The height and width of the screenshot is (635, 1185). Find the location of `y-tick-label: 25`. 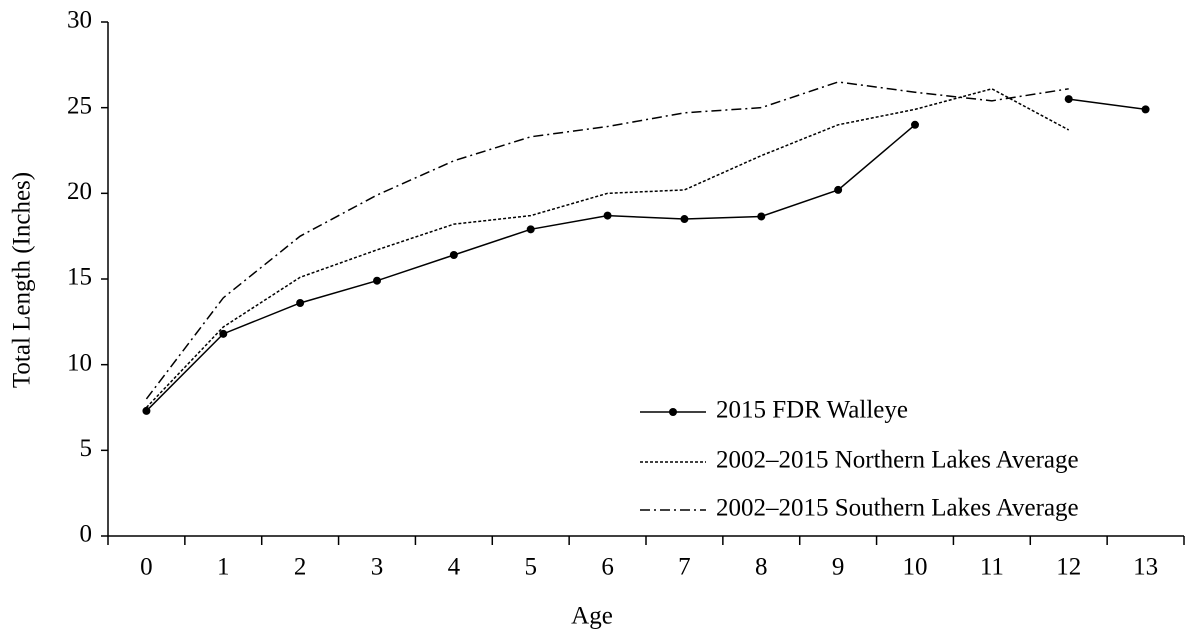

y-tick-label: 25 is located at coordinates (79, 105).